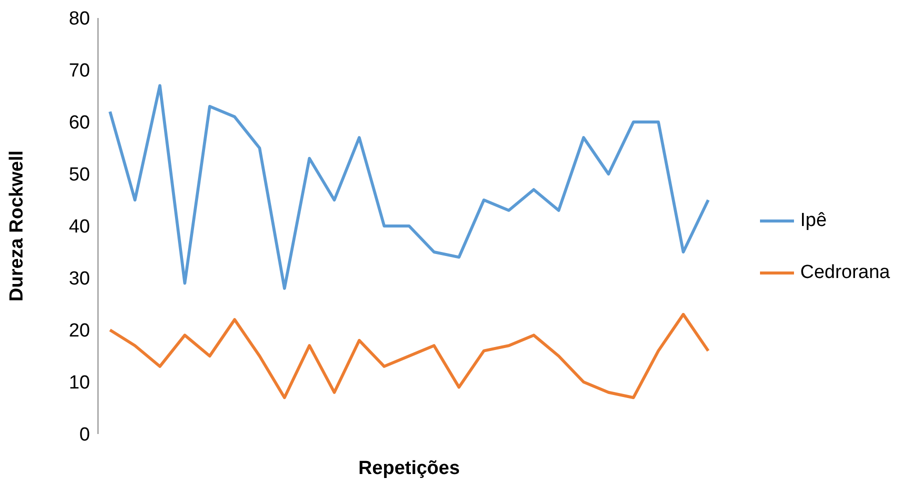  What do you see at coordinates (813, 221) in the screenshot?
I see `legend-label: Ipê` at bounding box center [813, 221].